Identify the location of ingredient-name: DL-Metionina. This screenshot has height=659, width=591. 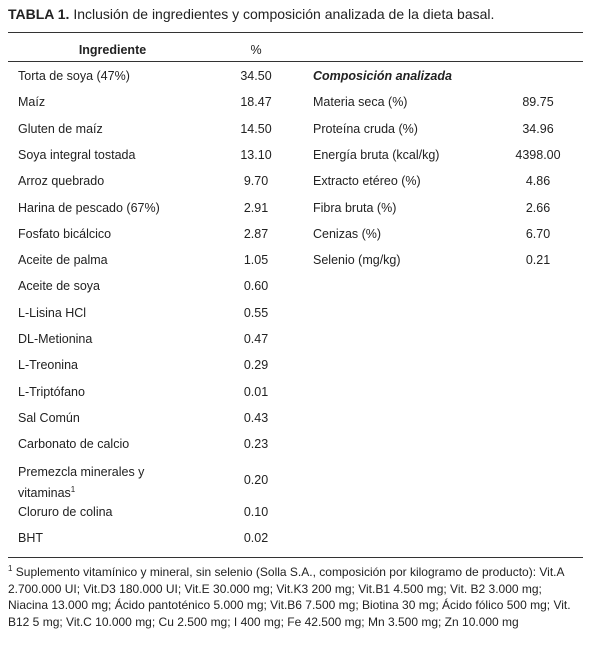
(55, 339).